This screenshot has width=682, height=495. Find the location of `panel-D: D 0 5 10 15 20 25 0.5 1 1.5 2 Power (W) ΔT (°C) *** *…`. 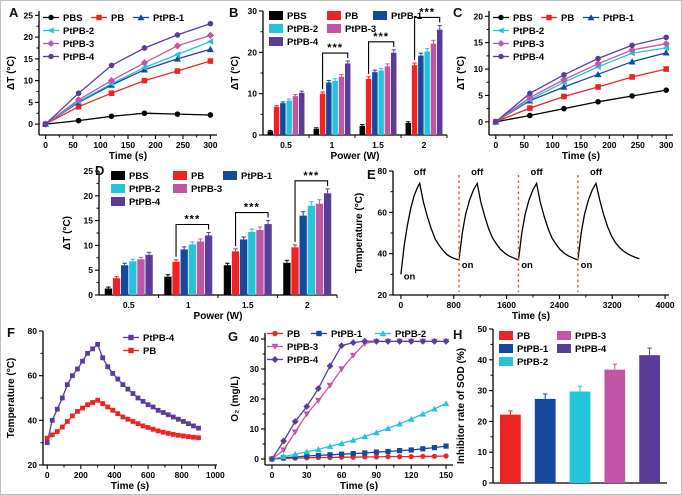

panel-D: D 0 5 10 15 20 25 0.5 1 1.5 2 Power (W) ΔT (°C) *** *… is located at coordinates (203, 243).